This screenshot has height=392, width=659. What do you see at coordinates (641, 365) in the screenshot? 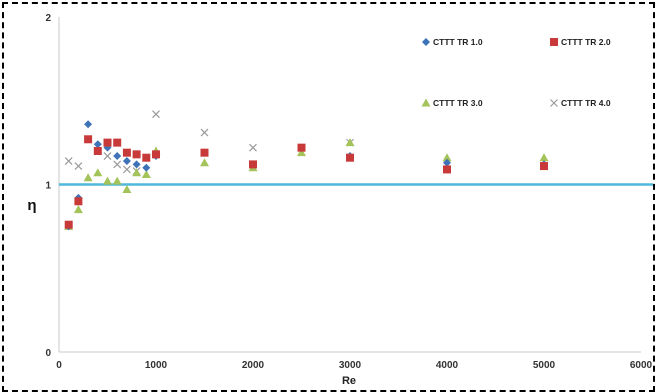
I see `x-tick-label: 6000` at bounding box center [641, 365].